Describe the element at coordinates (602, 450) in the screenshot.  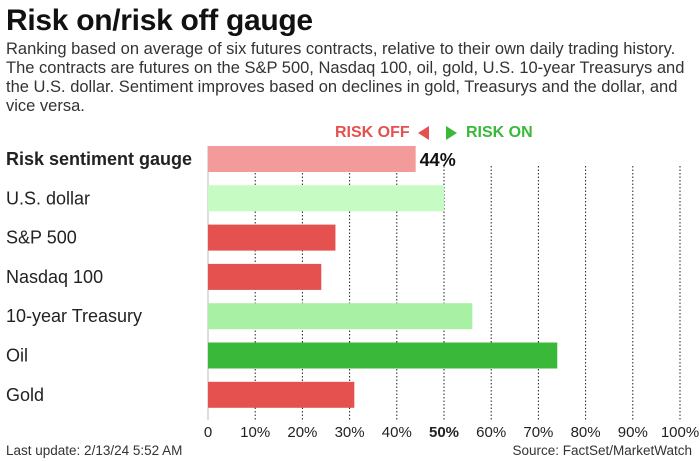
I see `source: Source: FactSet/MarketWatch` at that location.